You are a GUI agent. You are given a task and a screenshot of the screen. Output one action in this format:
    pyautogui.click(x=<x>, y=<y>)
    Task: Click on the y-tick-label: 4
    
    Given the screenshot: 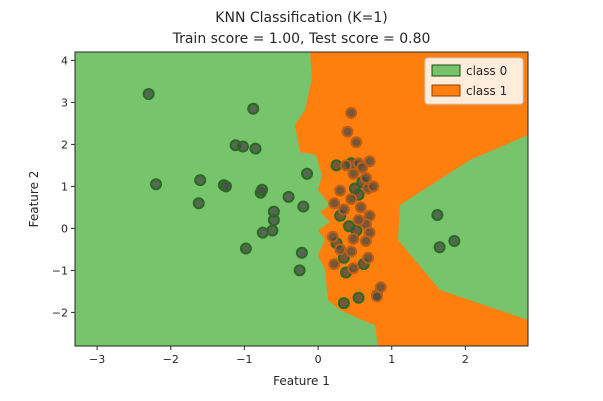 What is the action you would take?
    pyautogui.click(x=64, y=60)
    